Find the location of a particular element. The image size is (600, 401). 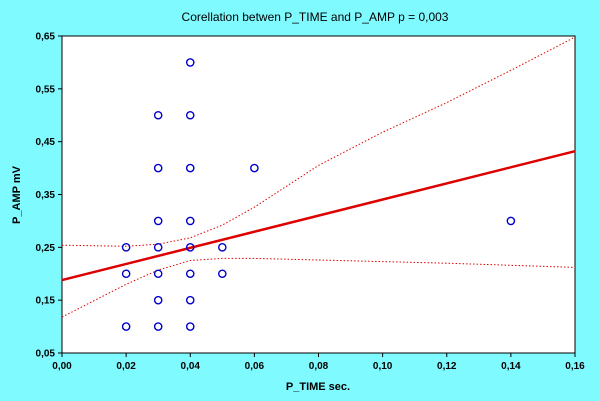

x-tick-label: 0,12 is located at coordinates (447, 366).